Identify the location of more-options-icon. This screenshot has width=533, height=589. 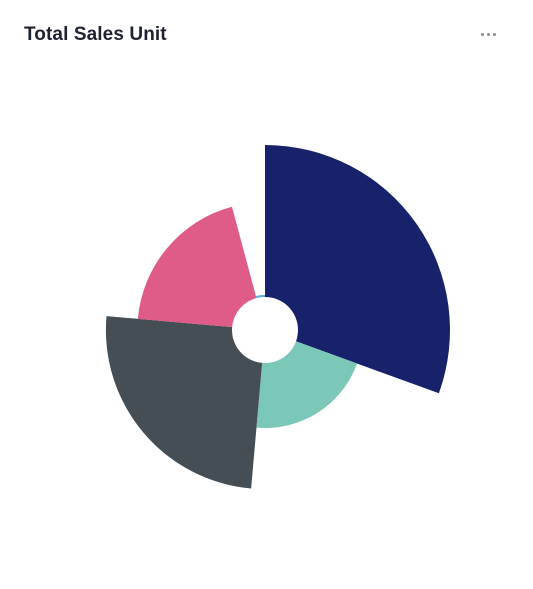
(488, 34).